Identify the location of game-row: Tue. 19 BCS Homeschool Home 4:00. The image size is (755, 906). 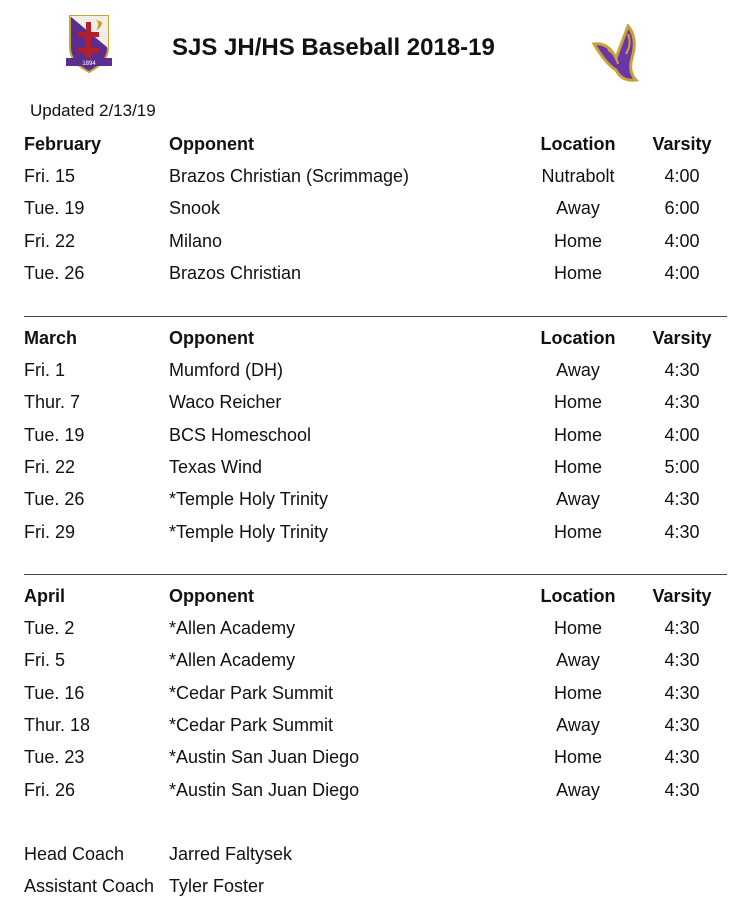
(377, 437).